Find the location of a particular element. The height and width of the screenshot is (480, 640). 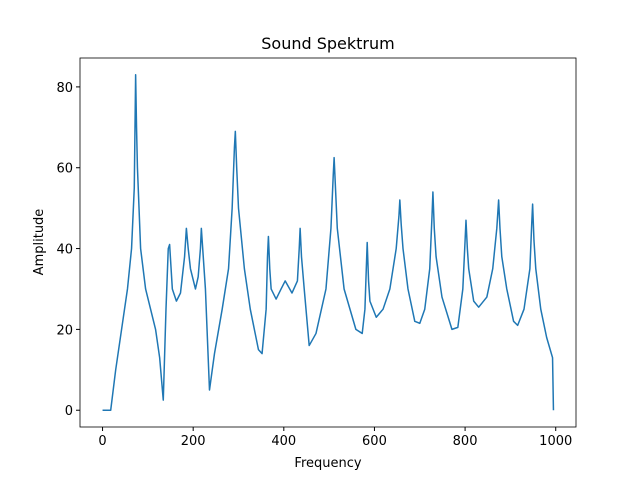

x-axis-label: Frequency is located at coordinates (327, 463).